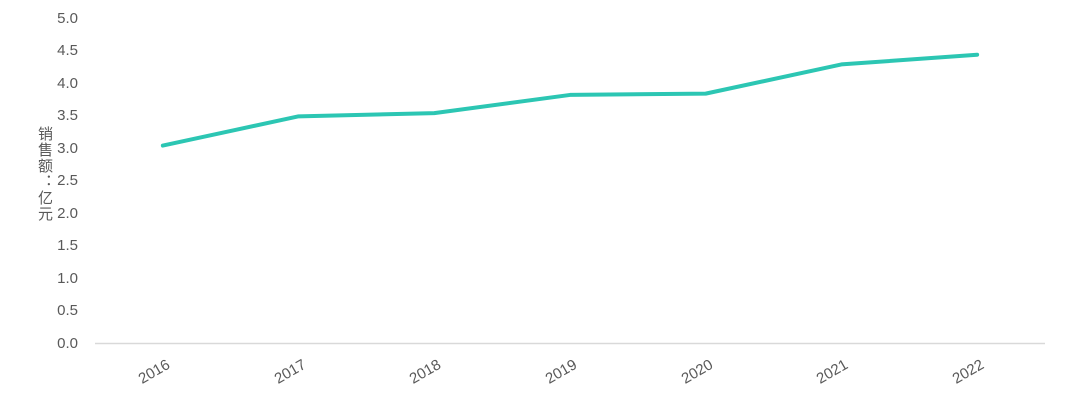 The width and height of the screenshot is (1080, 402). What do you see at coordinates (67, 51) in the screenshot?
I see `y-tick-label: 4.5` at bounding box center [67, 51].